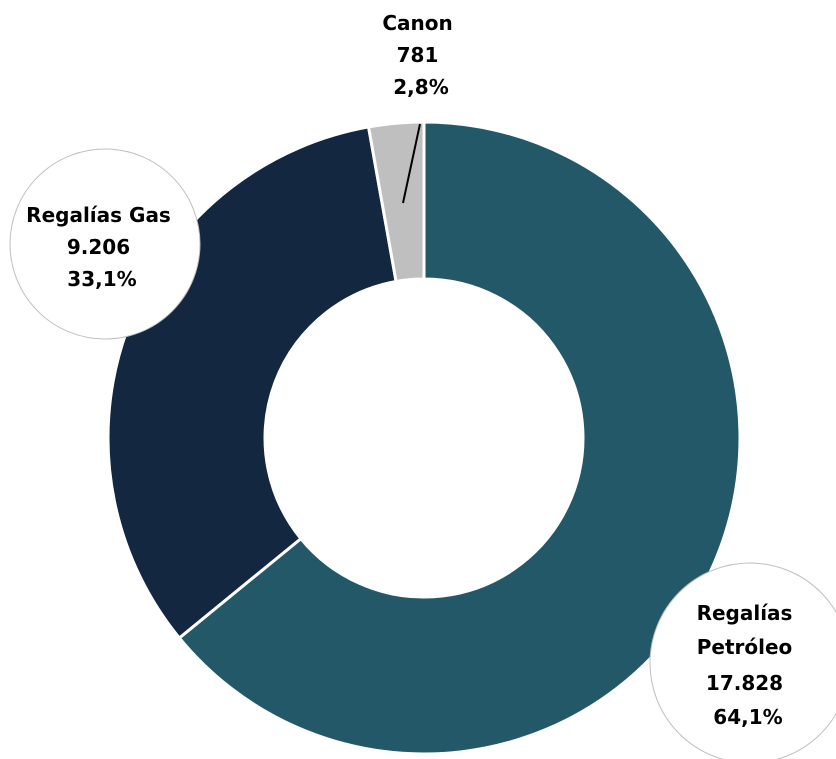  I want to click on slice-label-canon: Canon 781 2,8%, so click(420, 55).